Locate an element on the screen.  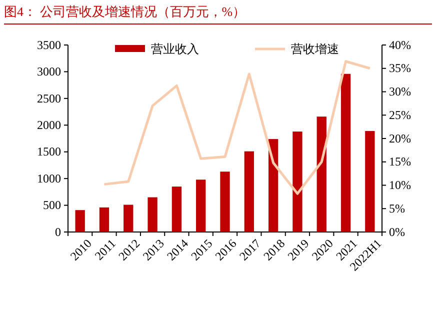
y2-tick-label: 5% is located at coordinates (397, 208).